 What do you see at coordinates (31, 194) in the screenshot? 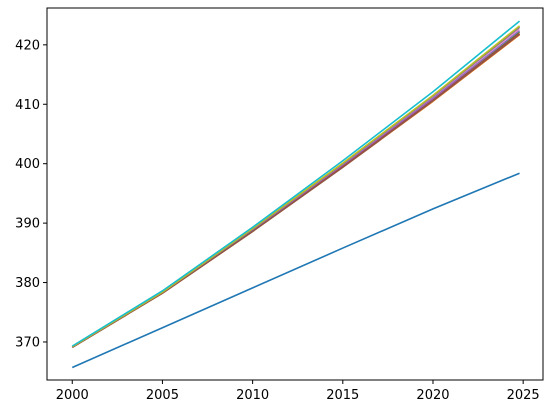
I see `y-axis: 370 380 390 400 410 420` at bounding box center [31, 194].